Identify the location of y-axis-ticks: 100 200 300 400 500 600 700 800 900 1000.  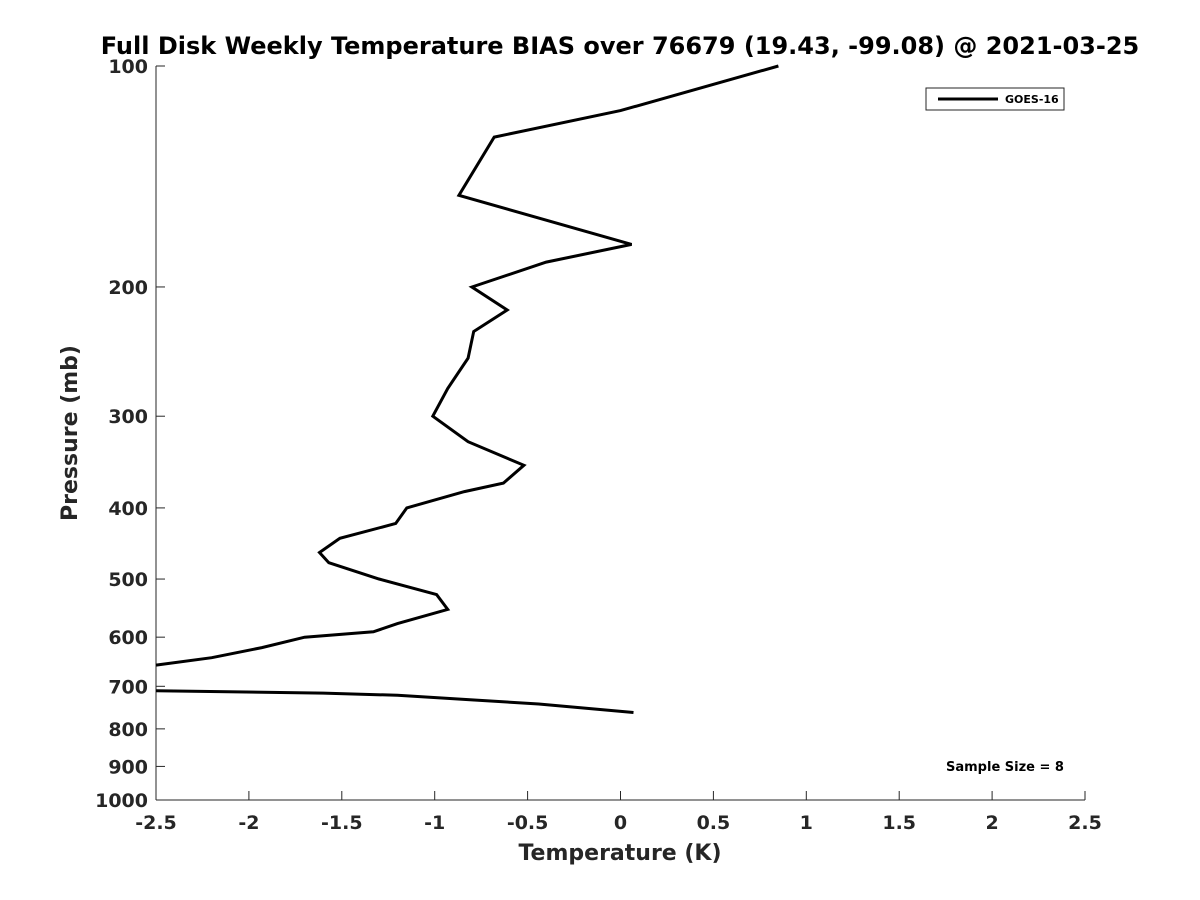
(130, 434).